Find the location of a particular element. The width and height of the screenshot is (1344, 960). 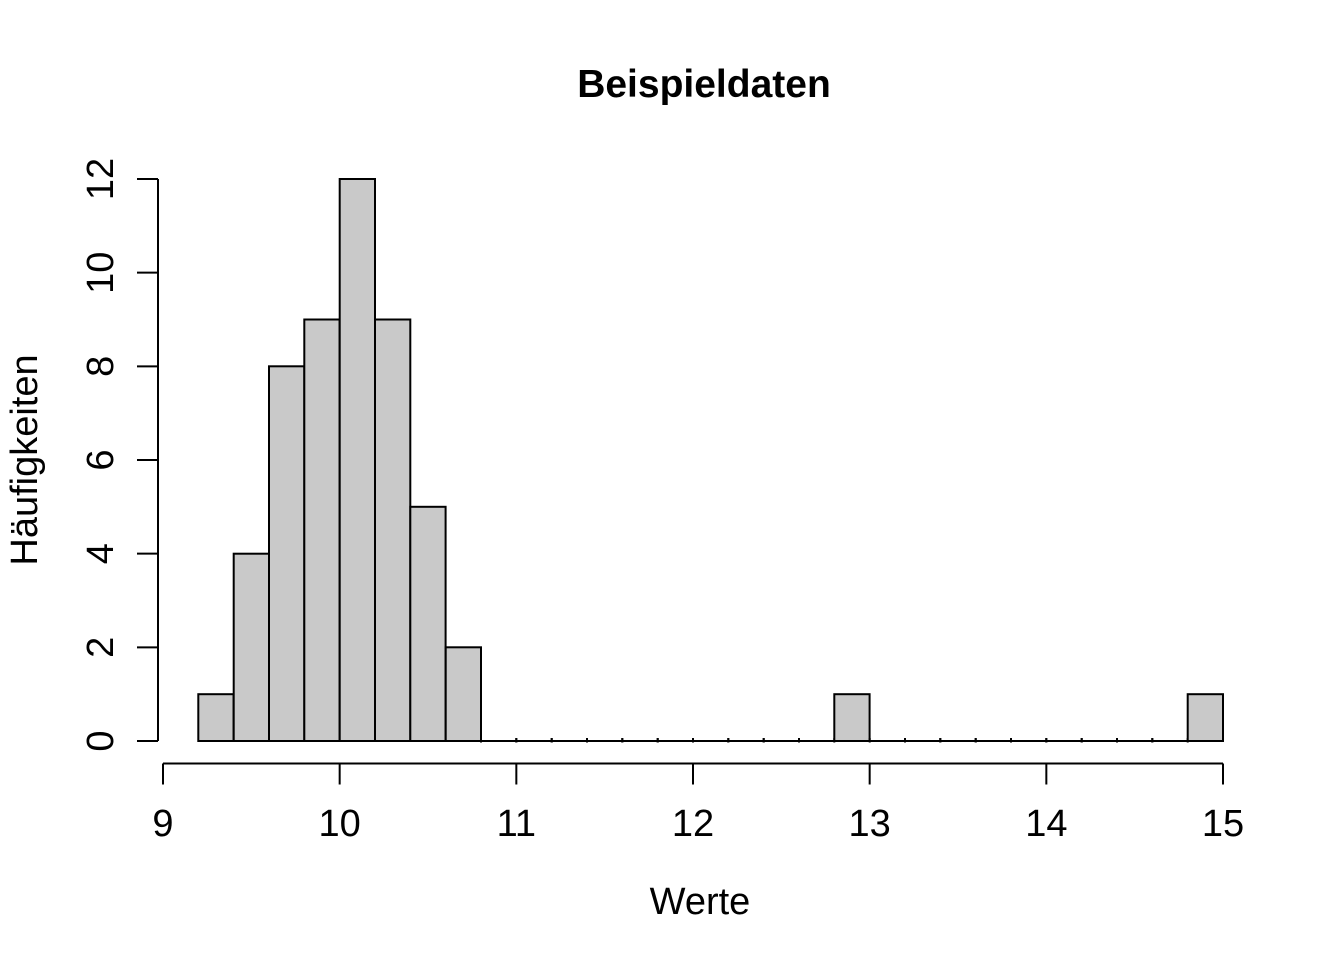

x-axis: 9 10 11 12 13 14 15 is located at coordinates (698, 803).